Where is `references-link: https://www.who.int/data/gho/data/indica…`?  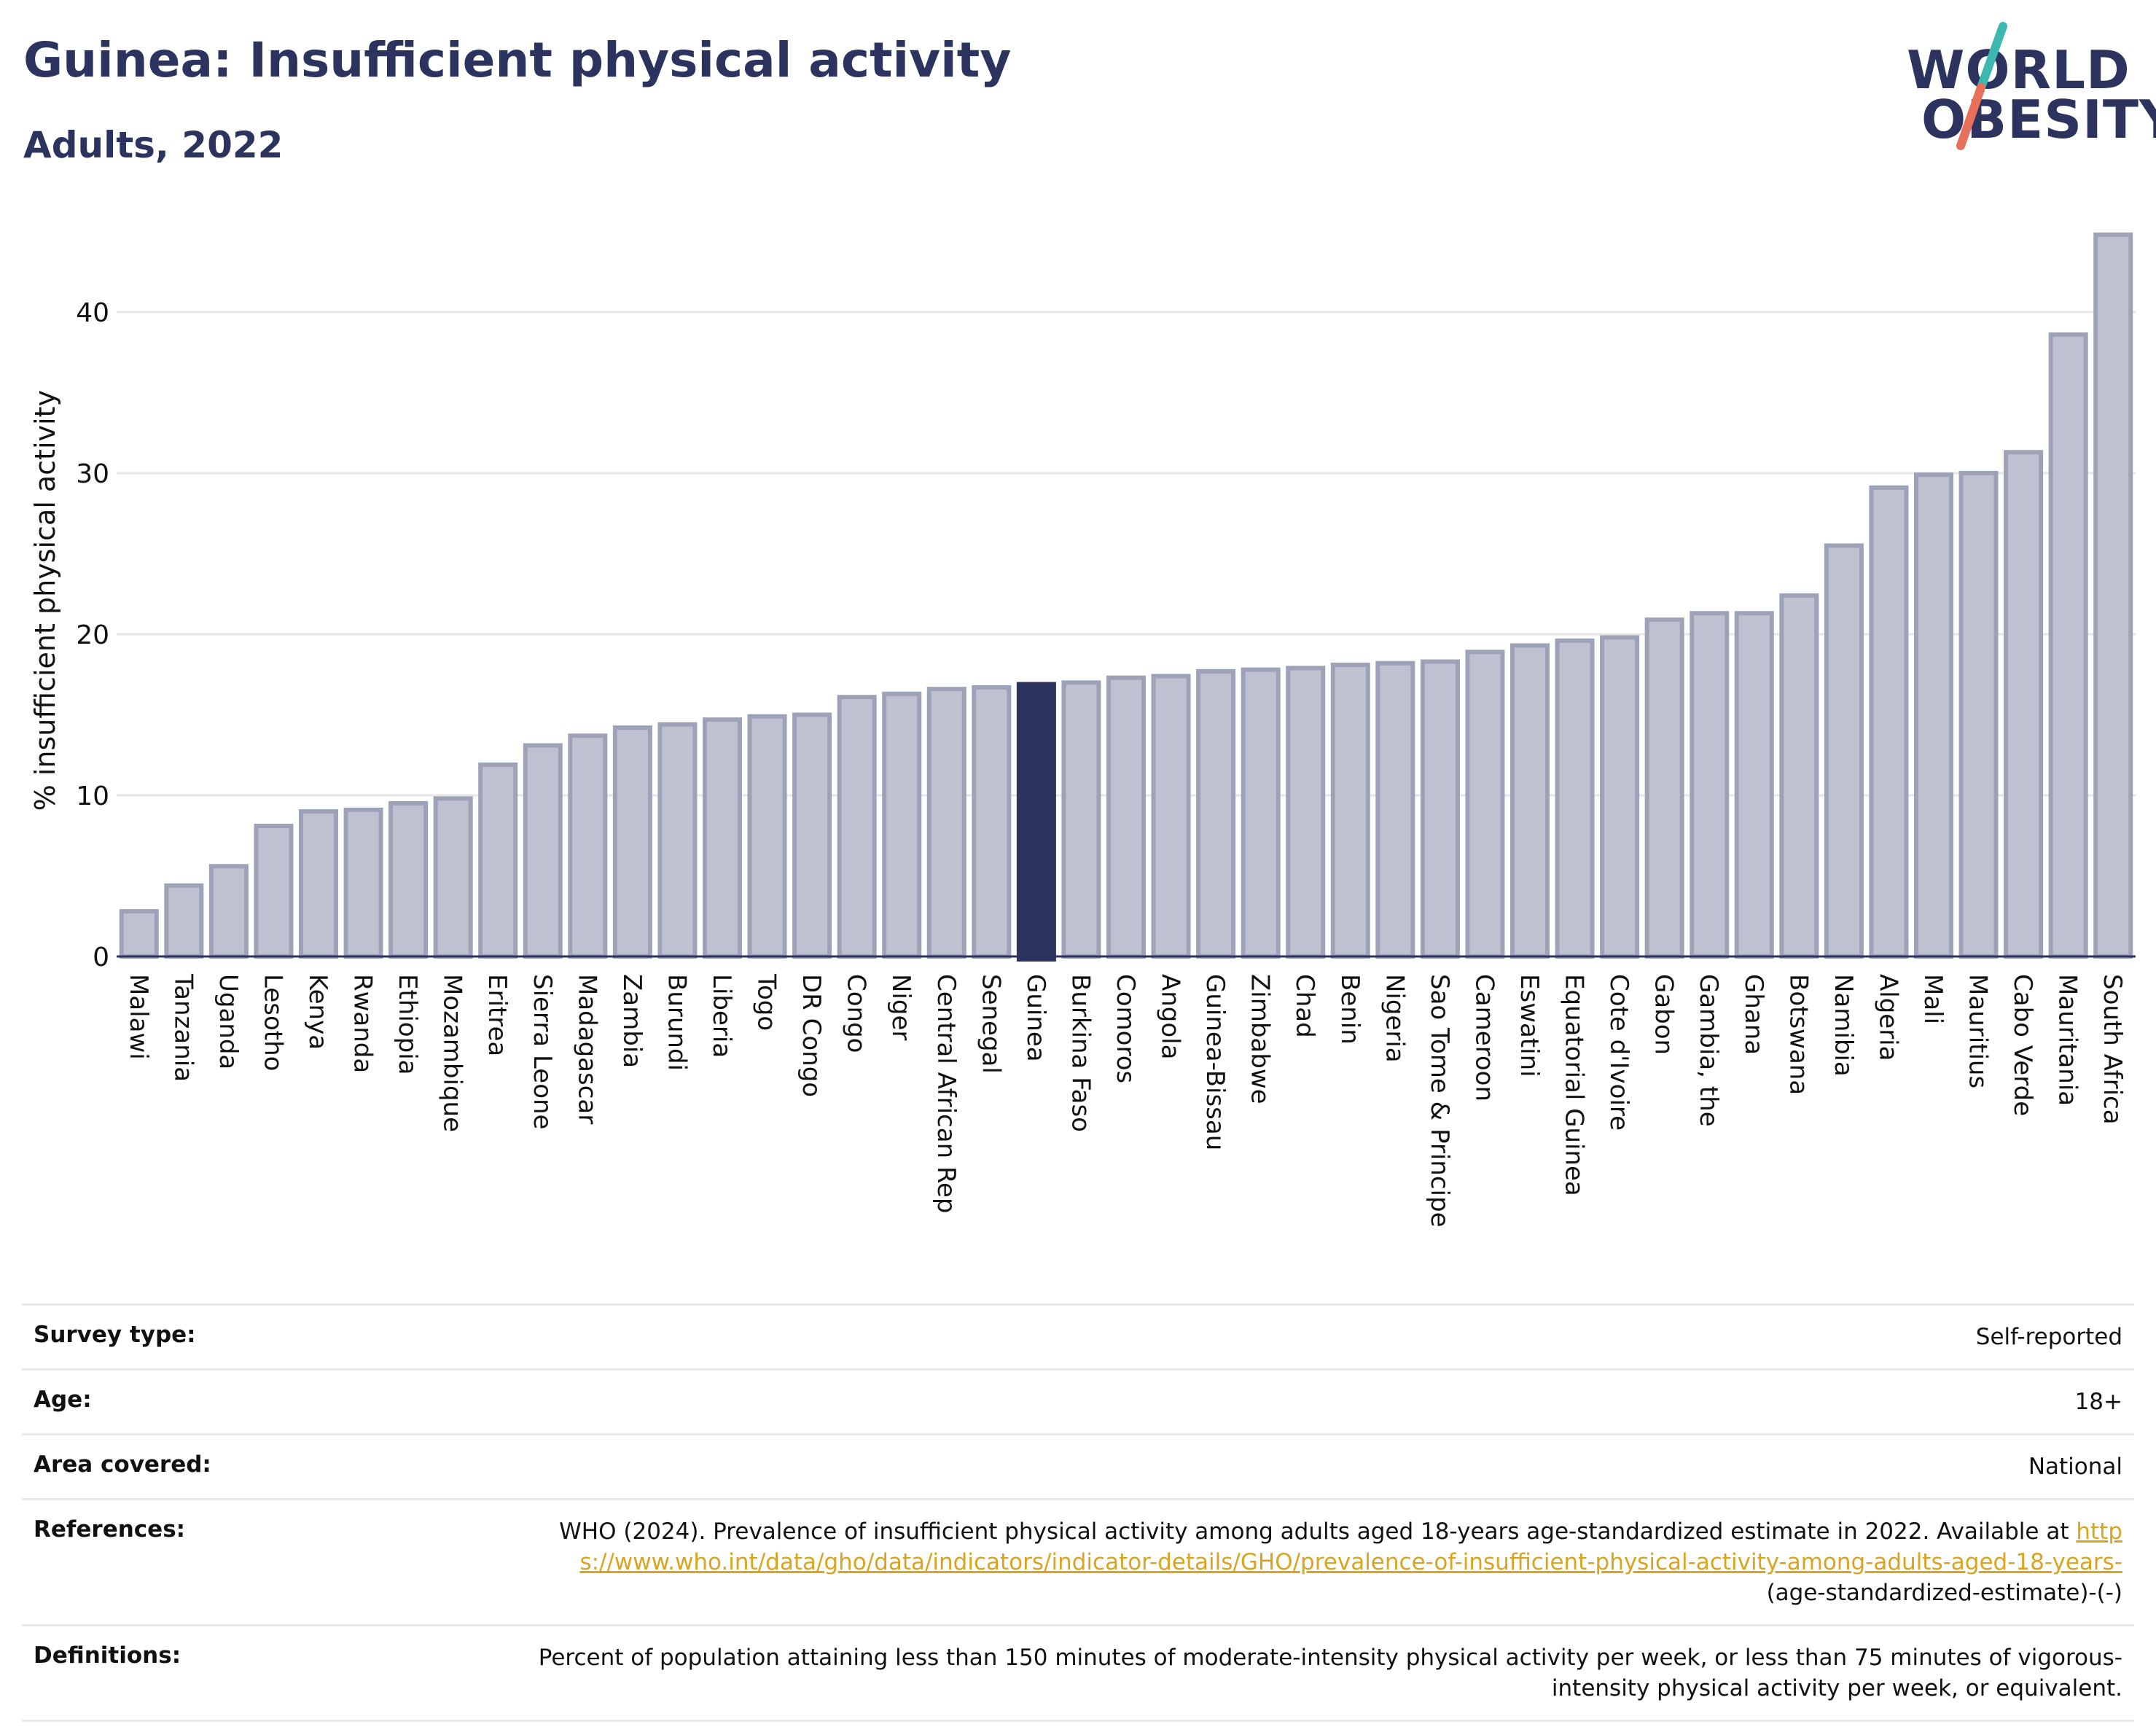
references-link: https://www.who.int/data/gho/data/indica… is located at coordinates (1350, 1546).